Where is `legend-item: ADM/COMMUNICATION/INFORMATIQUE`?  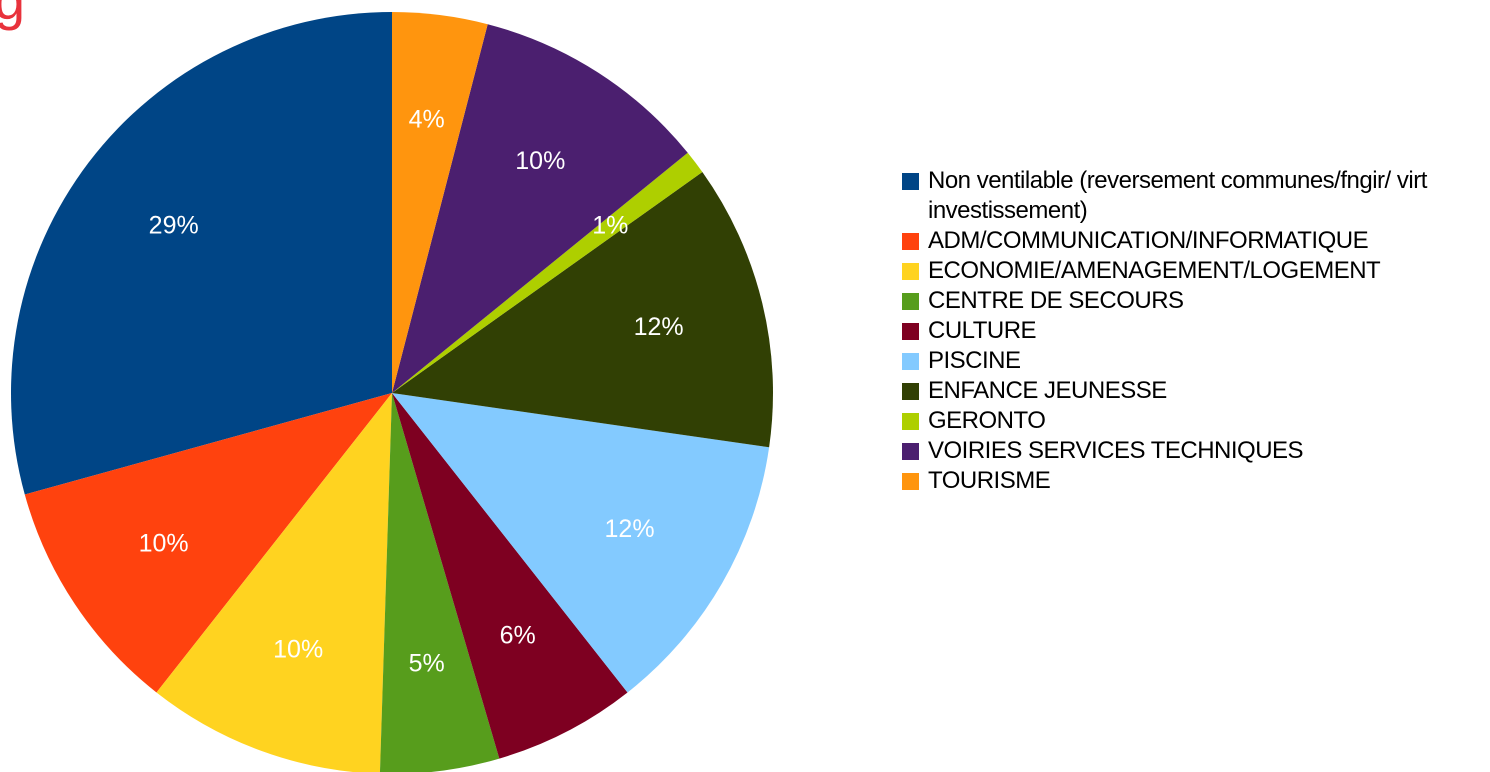
legend-item: ADM/COMMUNICATION/INFORMATIQUE is located at coordinates (1189, 241).